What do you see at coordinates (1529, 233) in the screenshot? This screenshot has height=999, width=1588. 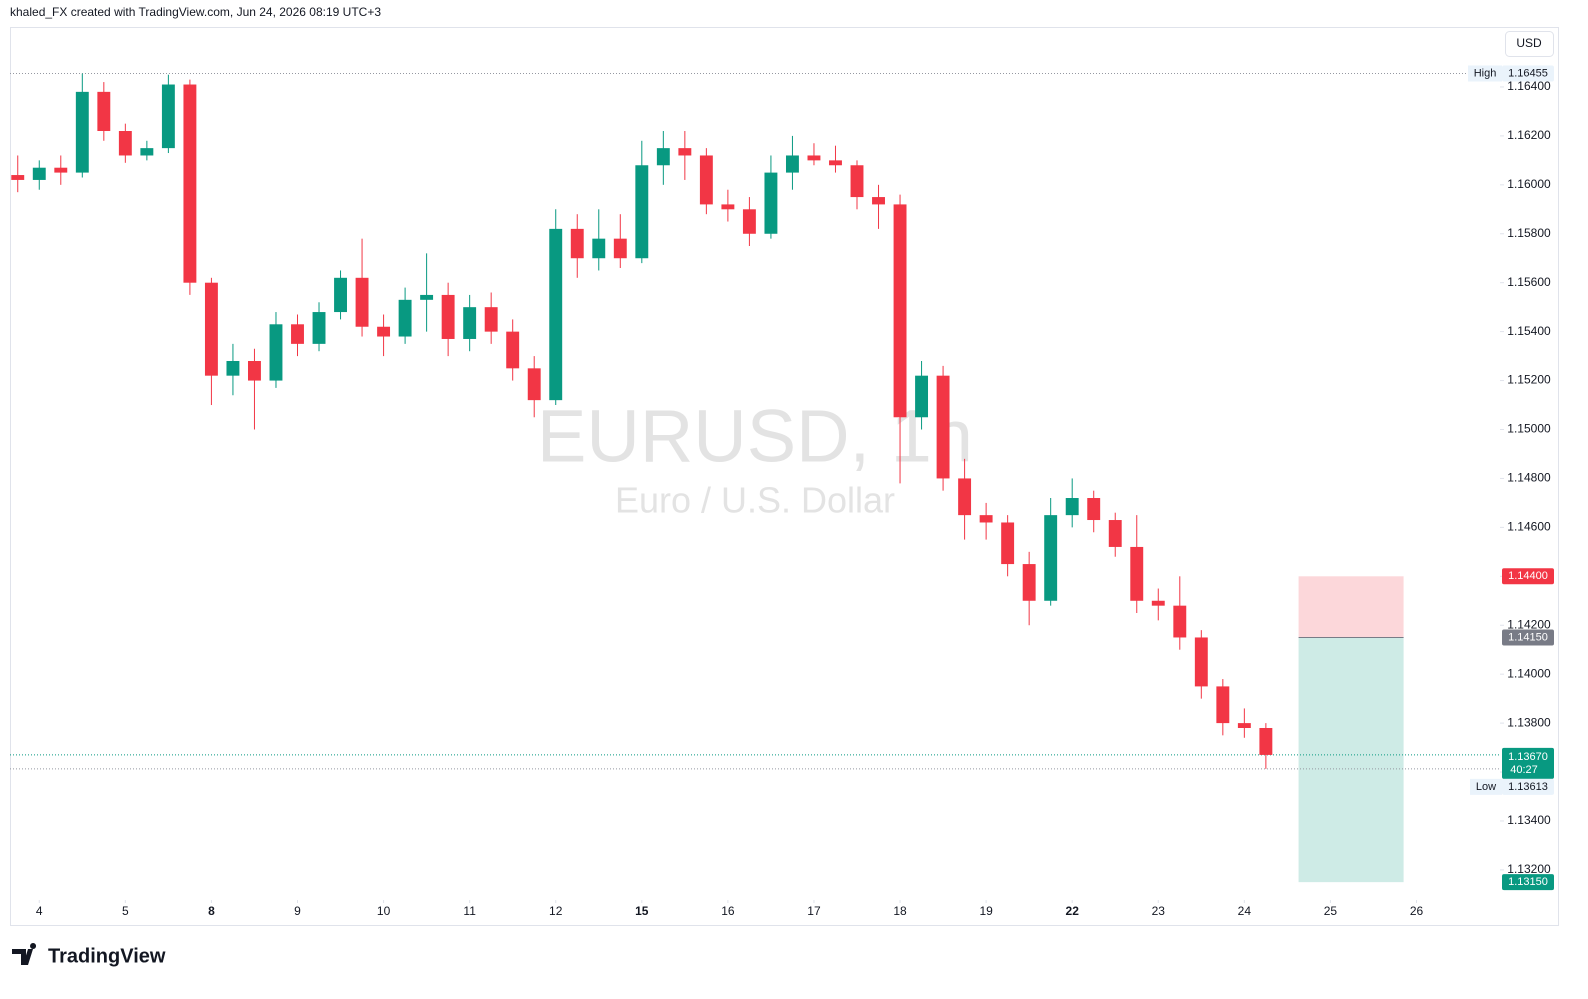 I see `y-tick-label: 1.15800` at bounding box center [1529, 233].